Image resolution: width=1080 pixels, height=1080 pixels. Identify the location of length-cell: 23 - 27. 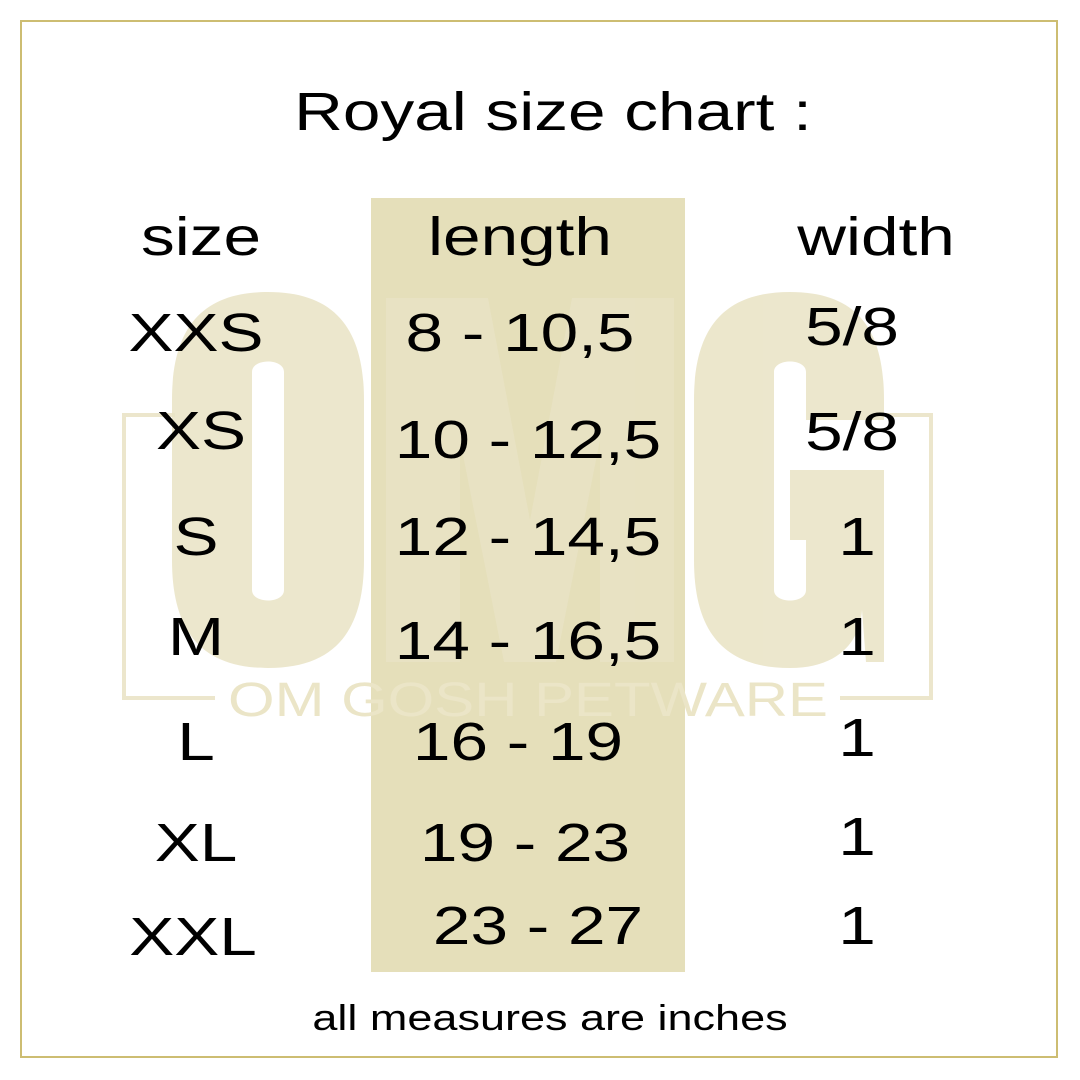
(538, 926).